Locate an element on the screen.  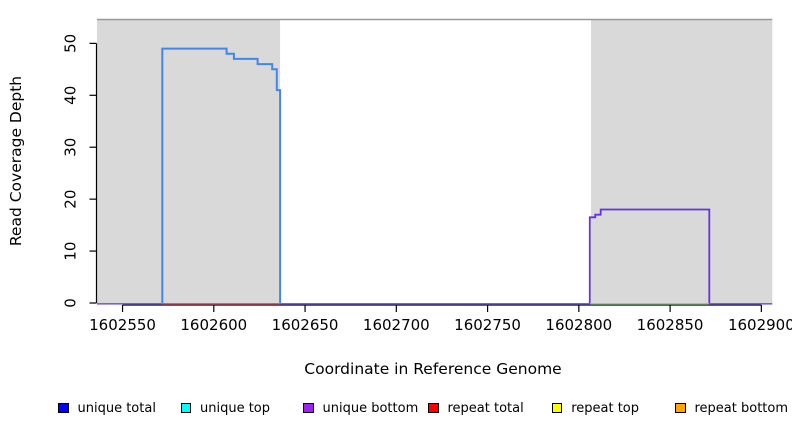
x-tick-label: 1602600 is located at coordinates (213, 325).